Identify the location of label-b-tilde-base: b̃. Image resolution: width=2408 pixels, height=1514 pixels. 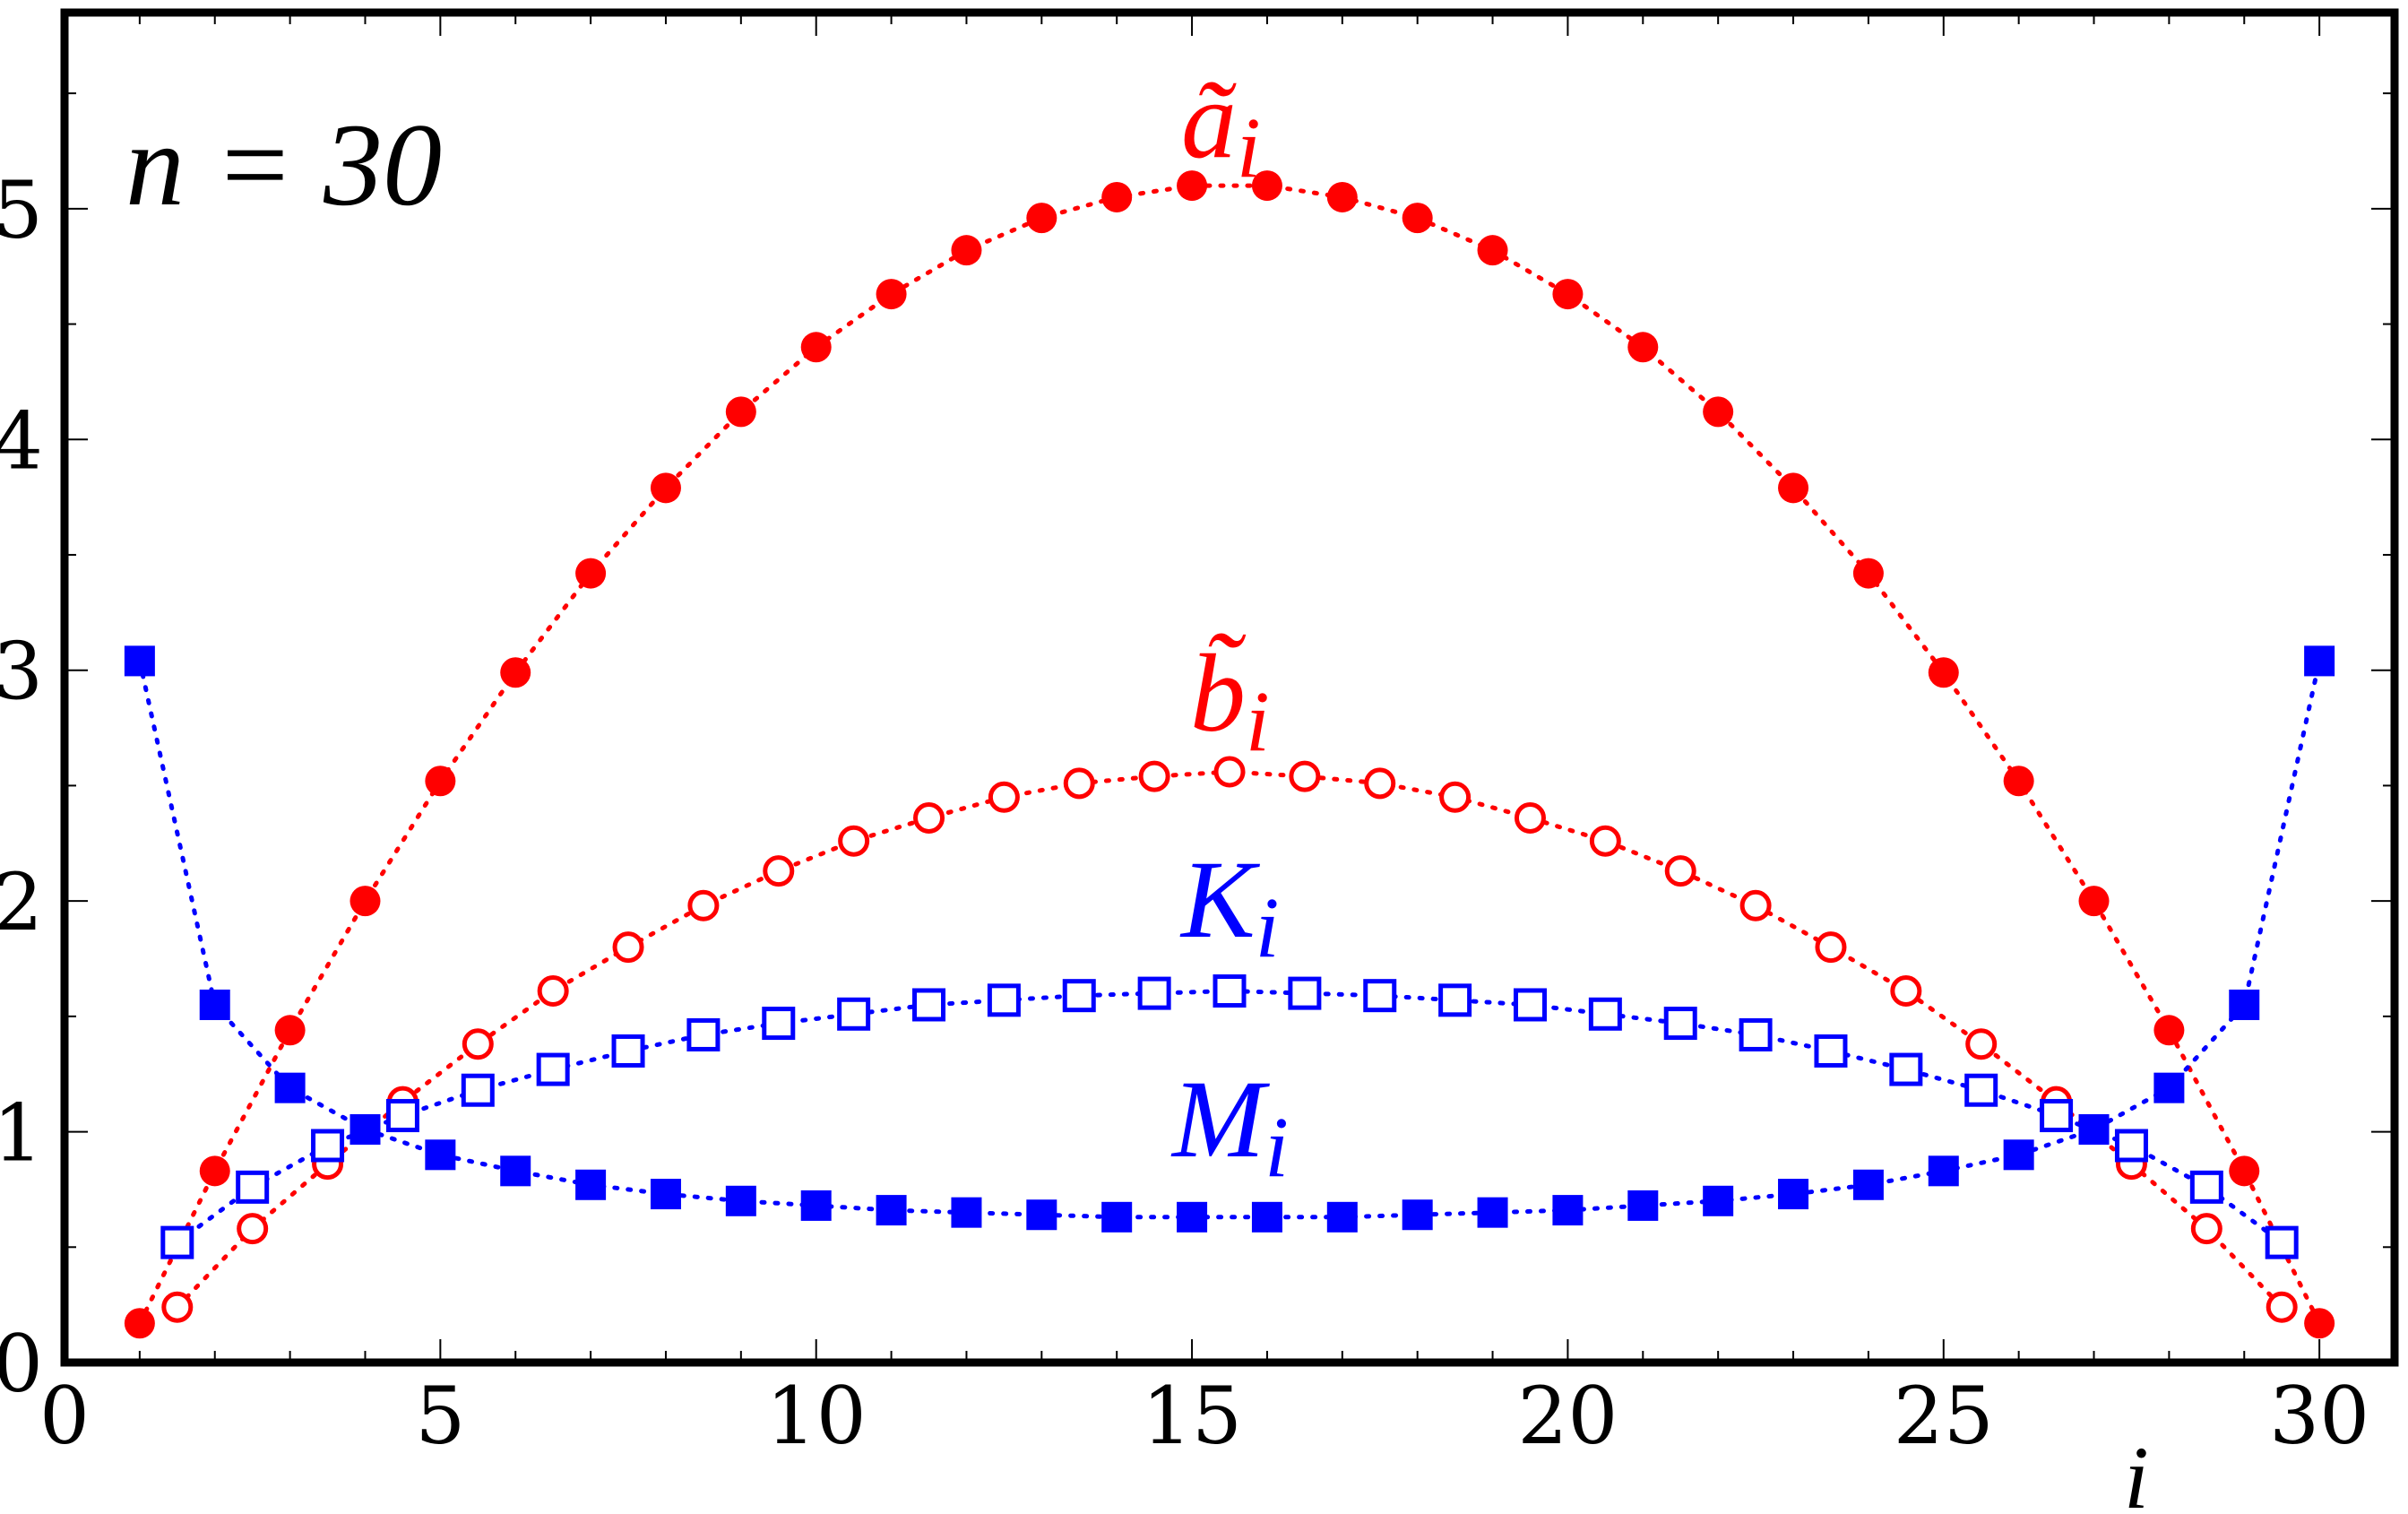
(1219, 693).